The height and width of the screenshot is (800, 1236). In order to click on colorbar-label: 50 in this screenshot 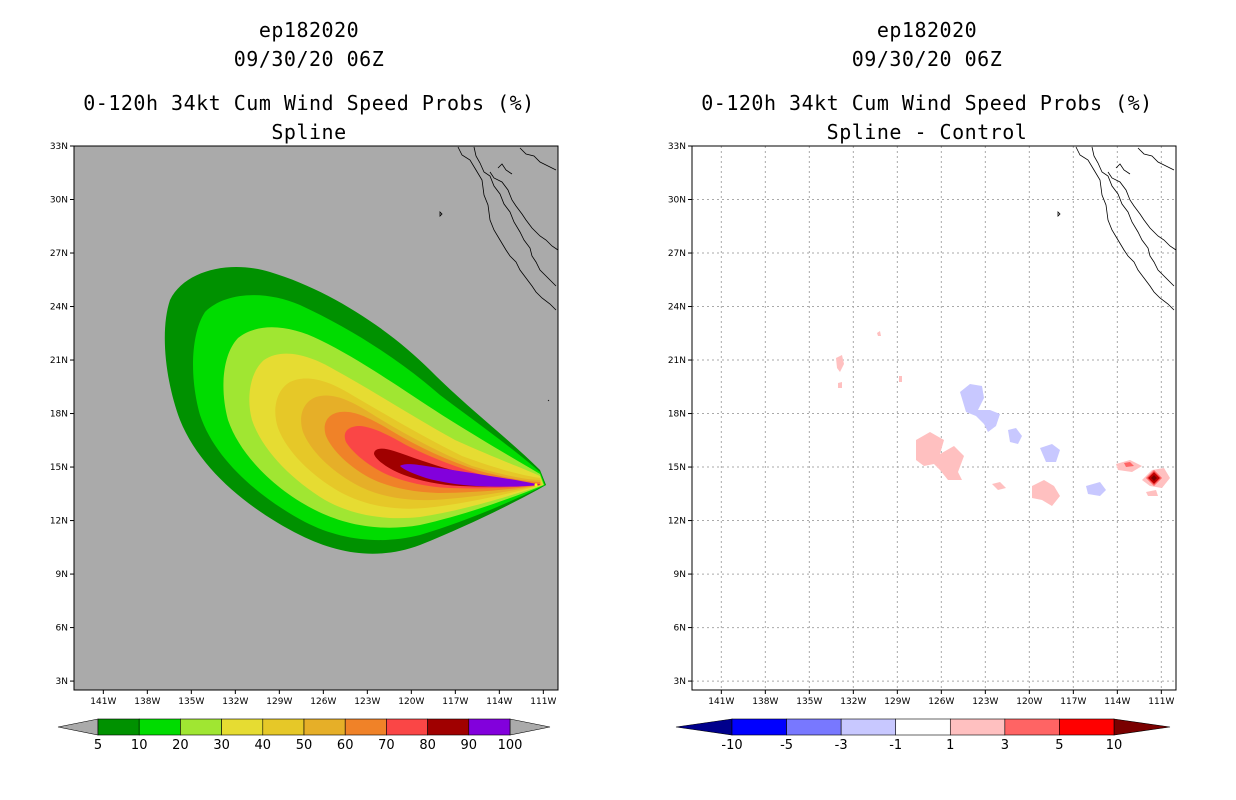, I will do `click(304, 745)`.